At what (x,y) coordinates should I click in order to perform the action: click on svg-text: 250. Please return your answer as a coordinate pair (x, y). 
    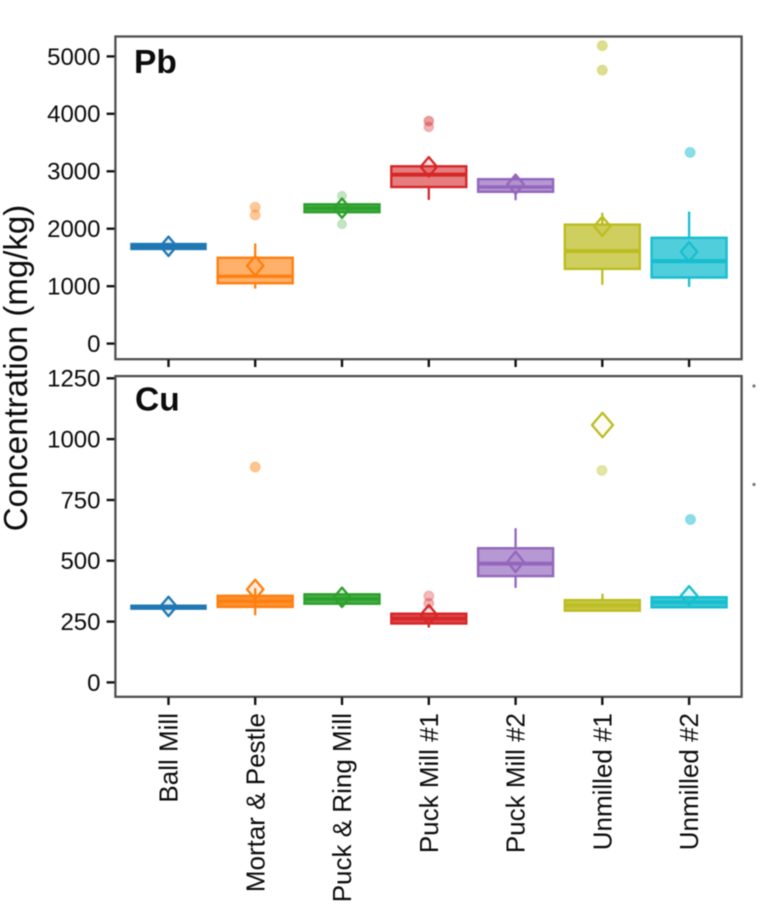
    Looking at the image, I should click on (80, 622).